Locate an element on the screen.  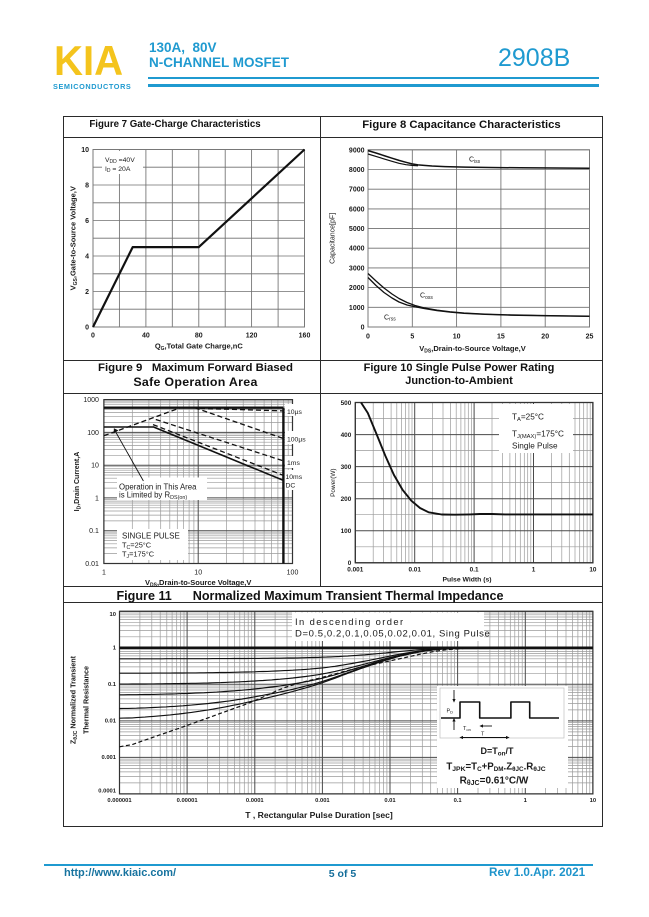
svg-text: 0.00001 is located at coordinates (188, 801).